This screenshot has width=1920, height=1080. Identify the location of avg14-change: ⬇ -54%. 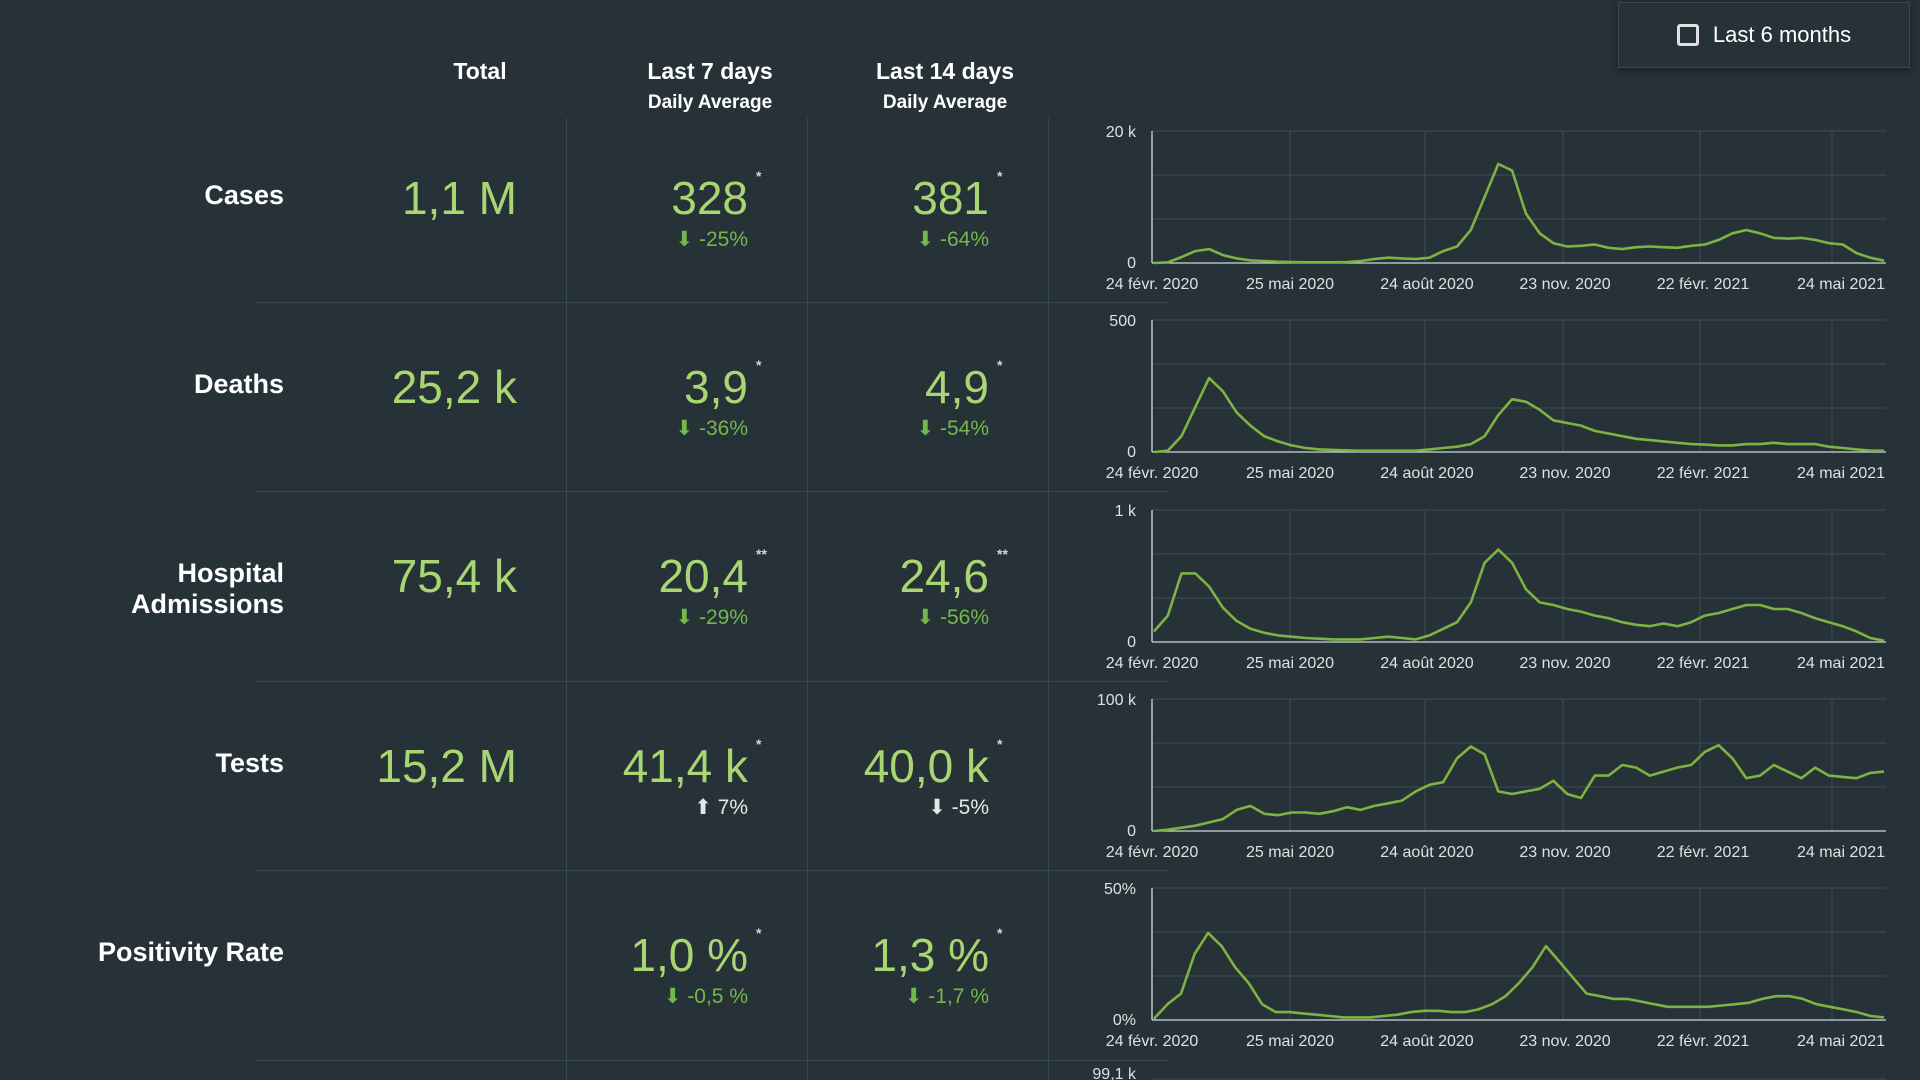
(952, 428).